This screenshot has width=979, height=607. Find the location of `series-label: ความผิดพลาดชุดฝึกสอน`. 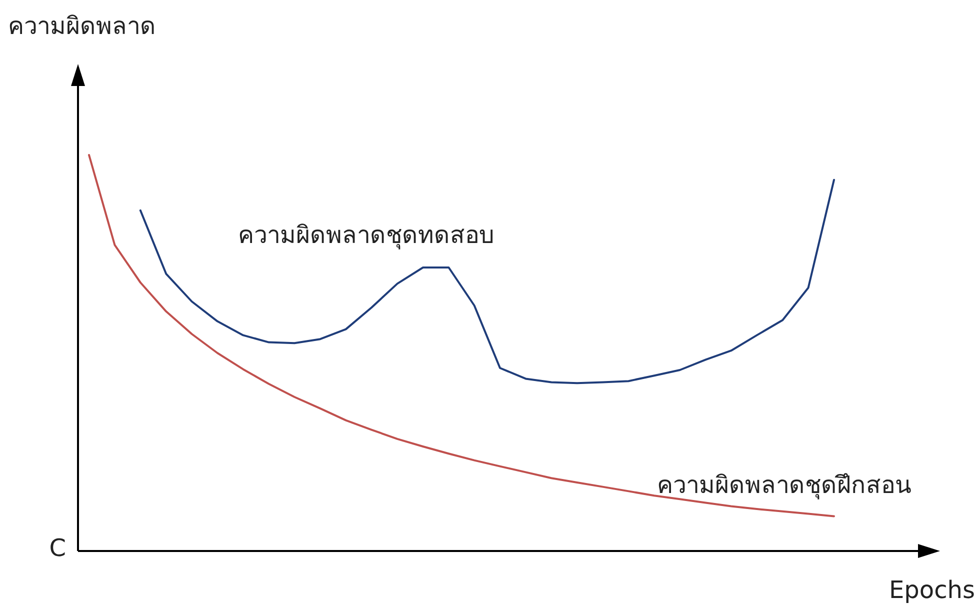

series-label: ความผิดพลาดชุดฝึกสอน is located at coordinates (784, 485).